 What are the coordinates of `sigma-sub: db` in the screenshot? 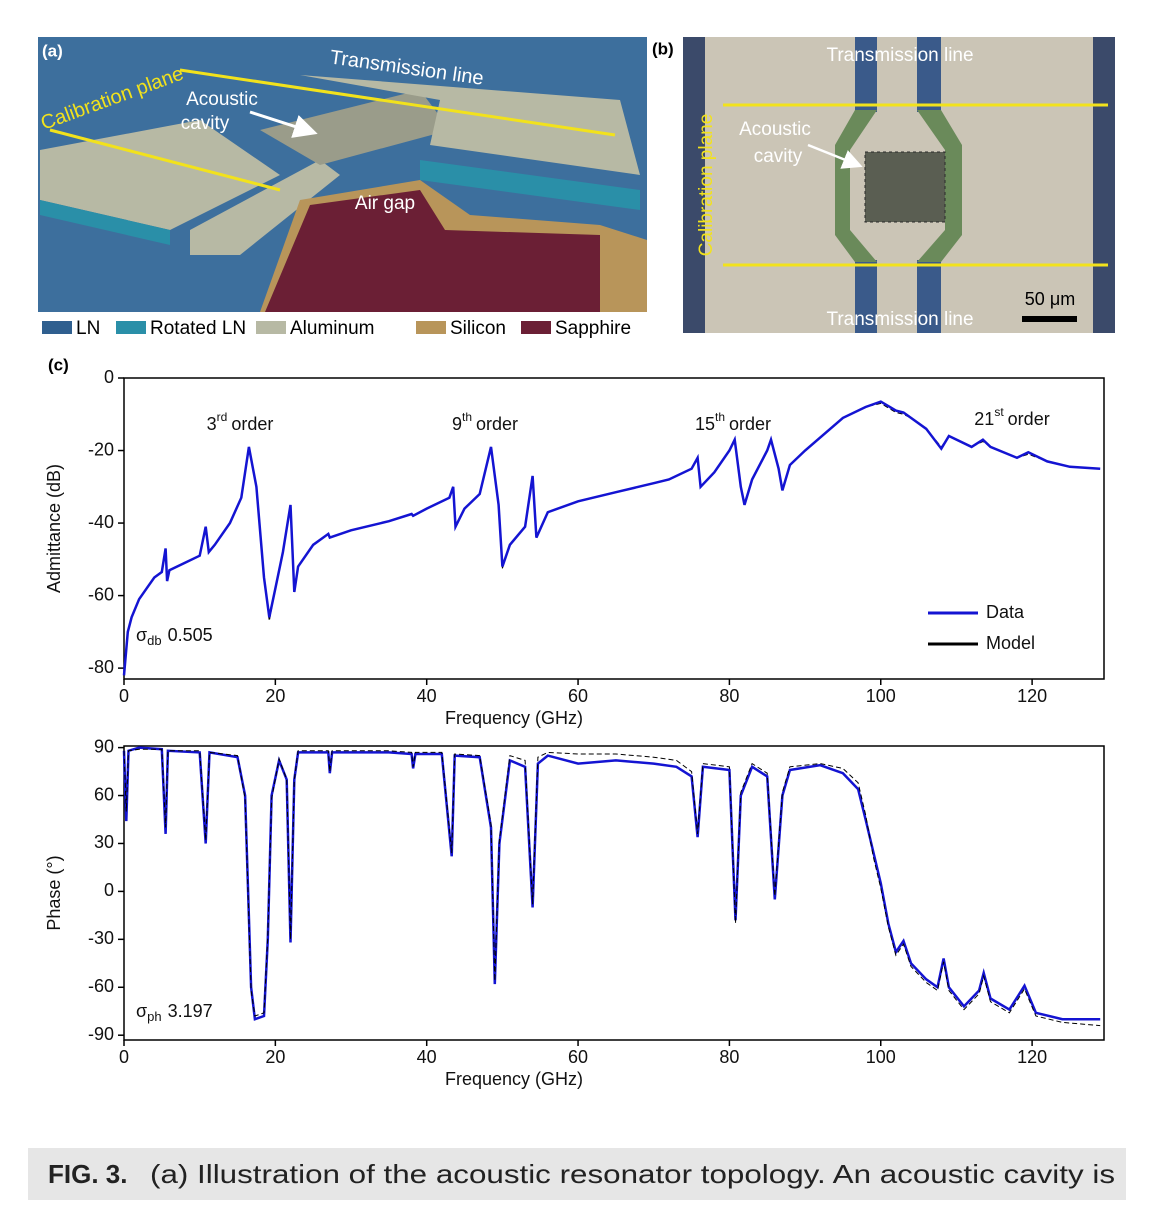 It's located at (154, 640).